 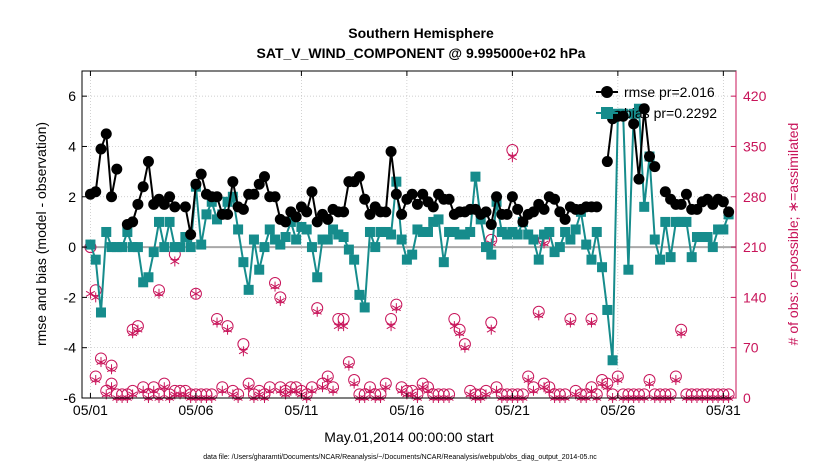 What do you see at coordinates (512, 410) in the screenshot?
I see `x-tick-label: 05/21` at bounding box center [512, 410].